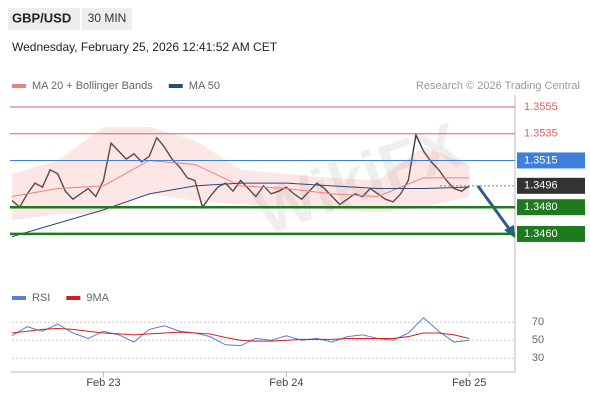  What do you see at coordinates (97, 298) in the screenshot?
I see `legend-label: 9MA` at bounding box center [97, 298].